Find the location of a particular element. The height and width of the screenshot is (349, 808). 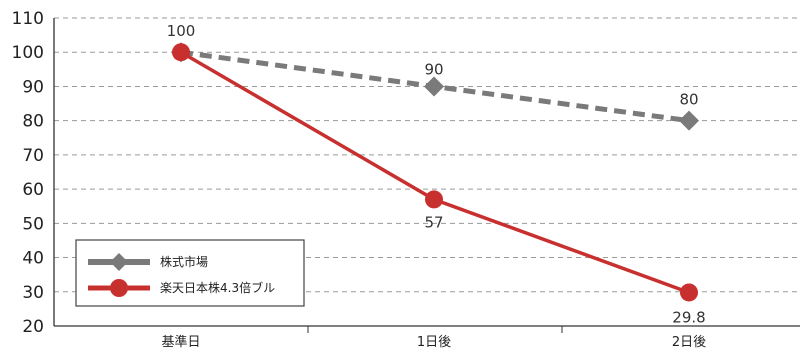

x-axis: 基準日 1日後 2日後 is located at coordinates (433, 337).